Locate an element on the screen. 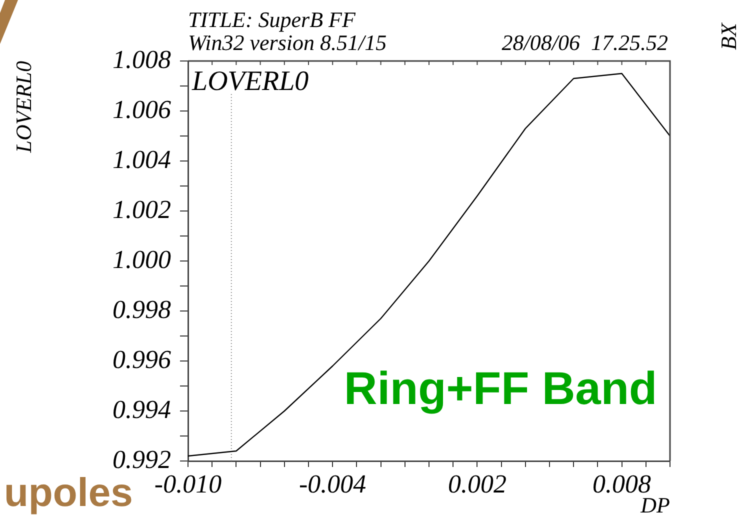  y-tick-label: 1.002 is located at coordinates (141, 209).